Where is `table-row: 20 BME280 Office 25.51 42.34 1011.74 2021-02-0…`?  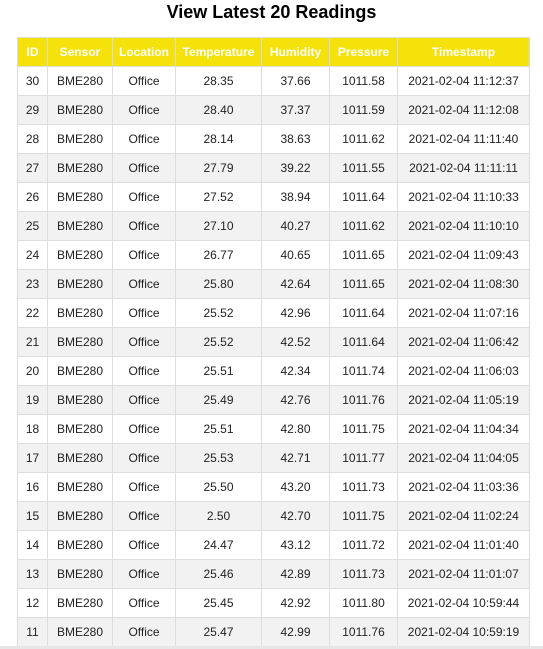
table-row: 20 BME280 Office 25.51 42.34 1011.74 2021-02-0… is located at coordinates (273, 371).